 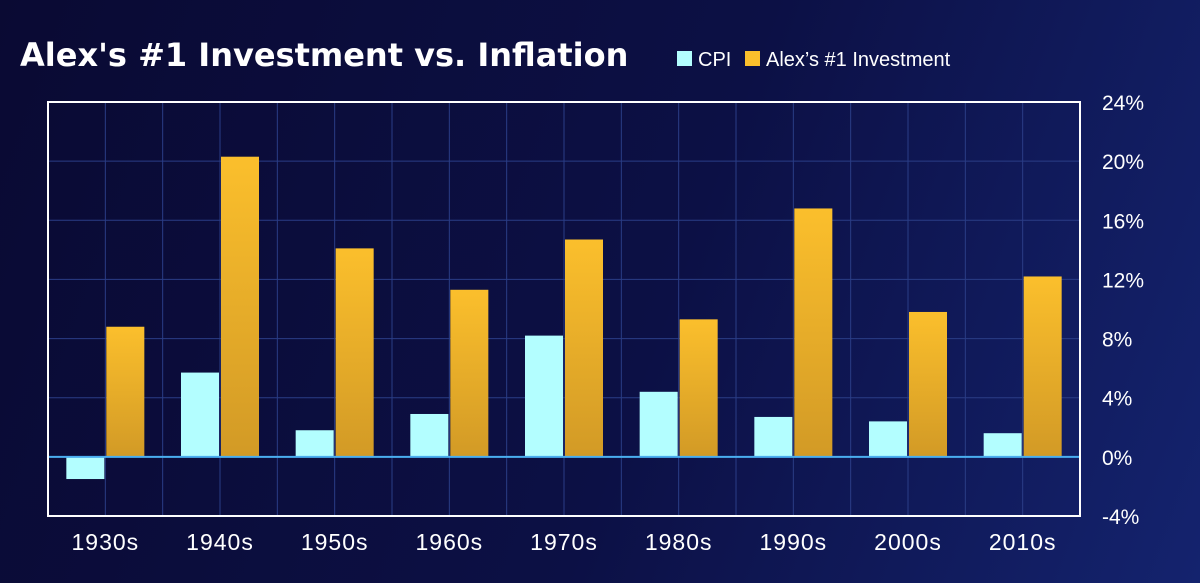 I want to click on legend-label-investment: Alex’s #1 Investment, so click(x=858, y=60).